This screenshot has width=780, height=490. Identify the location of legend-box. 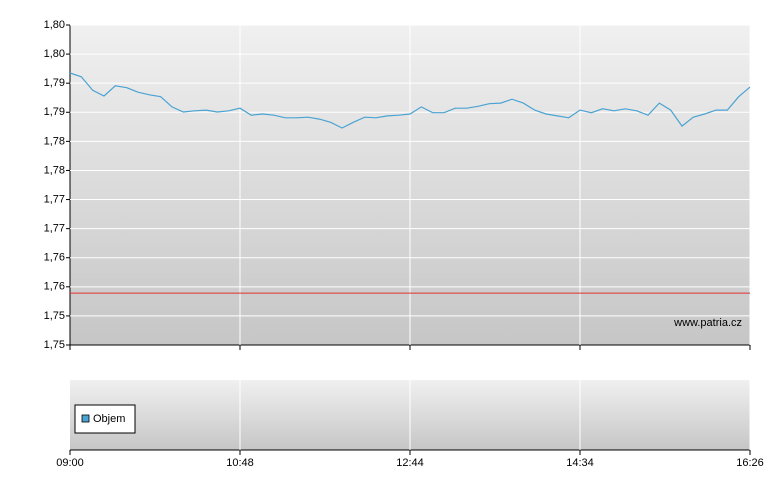
(105, 419).